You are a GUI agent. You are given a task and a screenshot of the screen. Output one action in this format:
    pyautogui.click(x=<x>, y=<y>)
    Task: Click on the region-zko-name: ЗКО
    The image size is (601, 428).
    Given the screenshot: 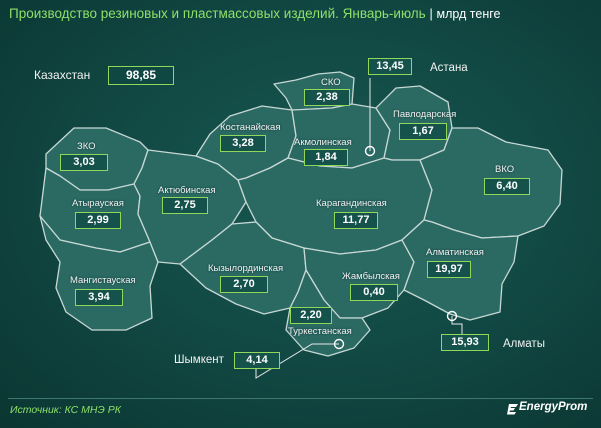 What is the action you would take?
    pyautogui.click(x=86, y=146)
    